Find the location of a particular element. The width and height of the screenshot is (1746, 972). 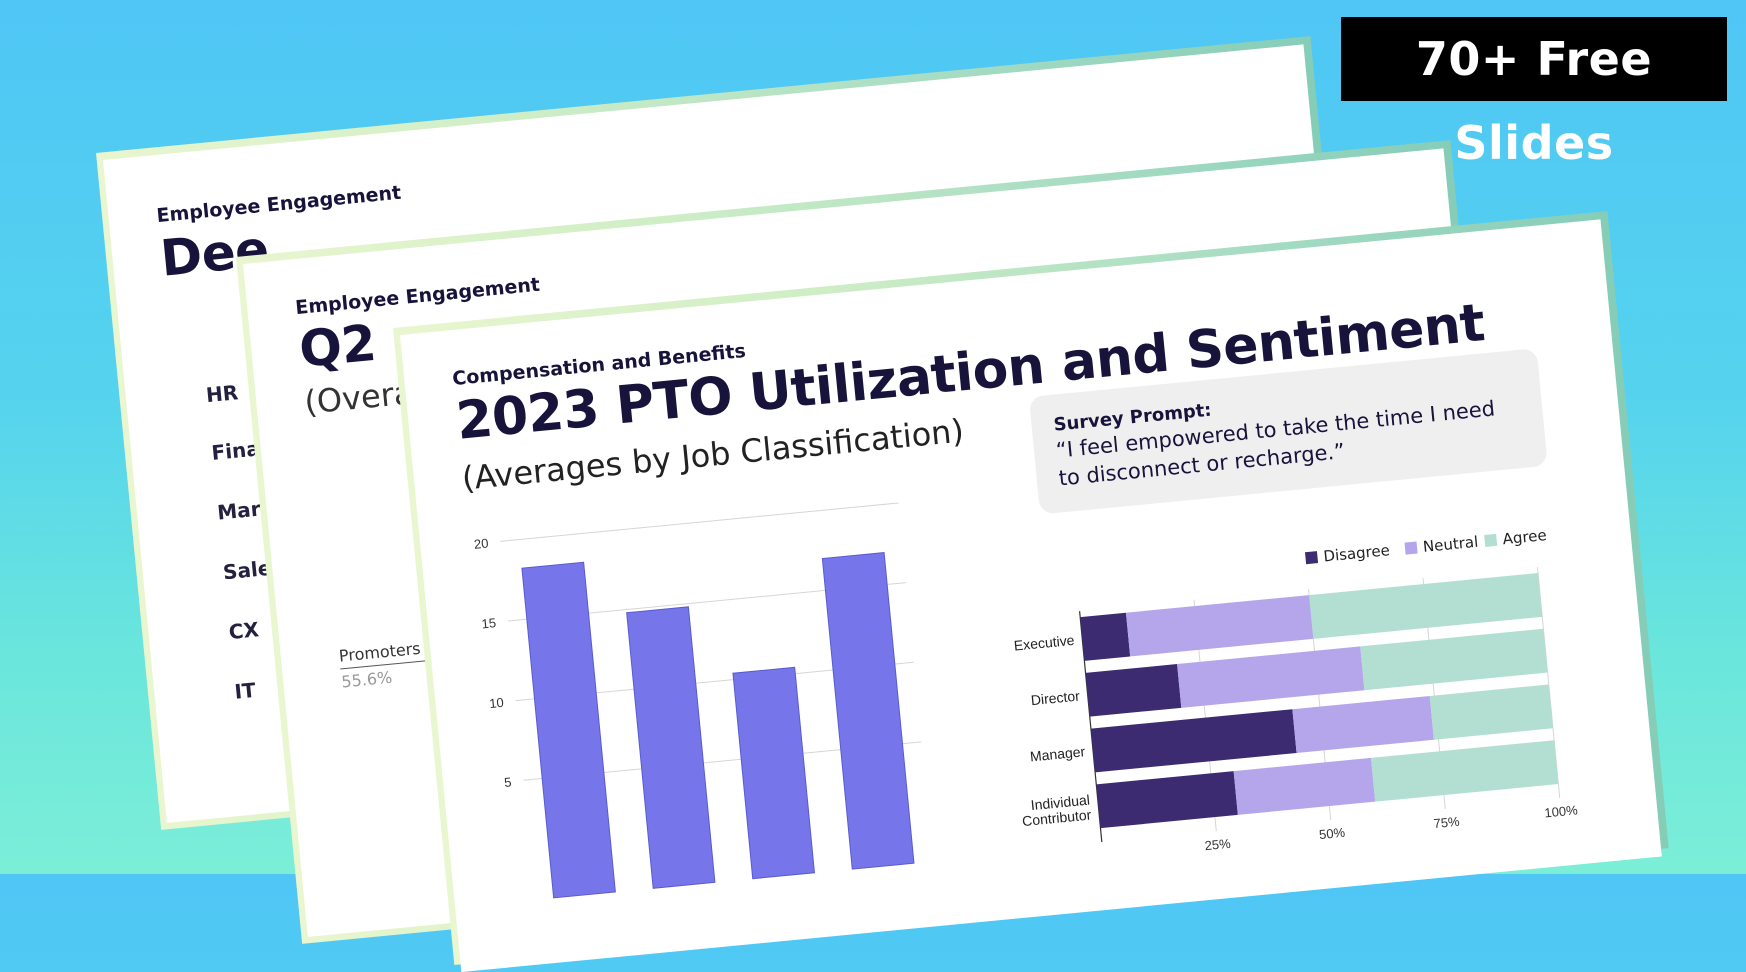

legend-disagree-label: Disagree is located at coordinates (1356, 553).